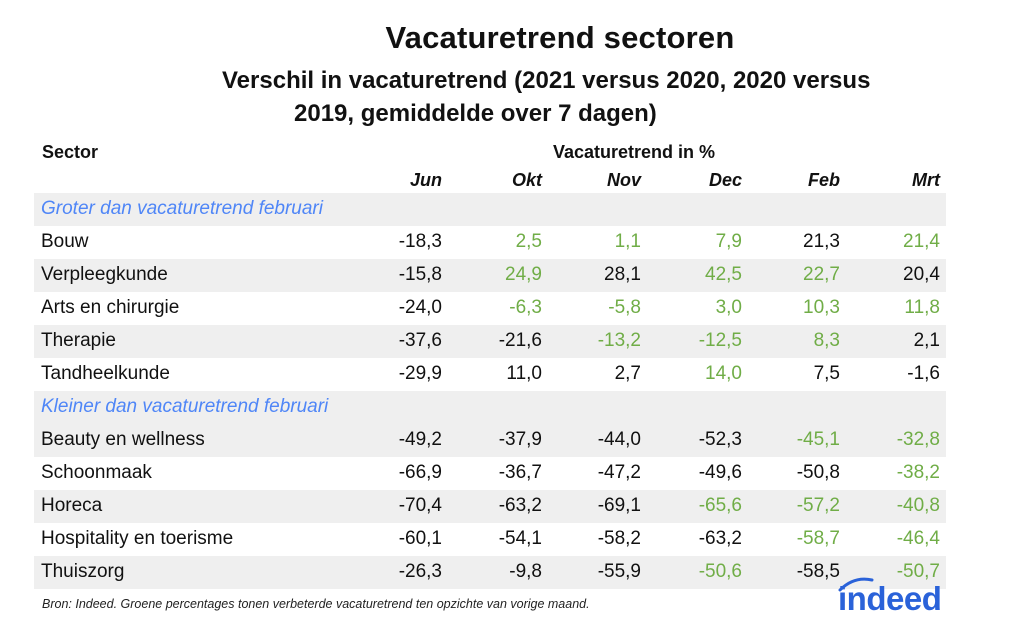 Image resolution: width=1024 pixels, height=641 pixels. I want to click on month-header: Feb, so click(823, 180).